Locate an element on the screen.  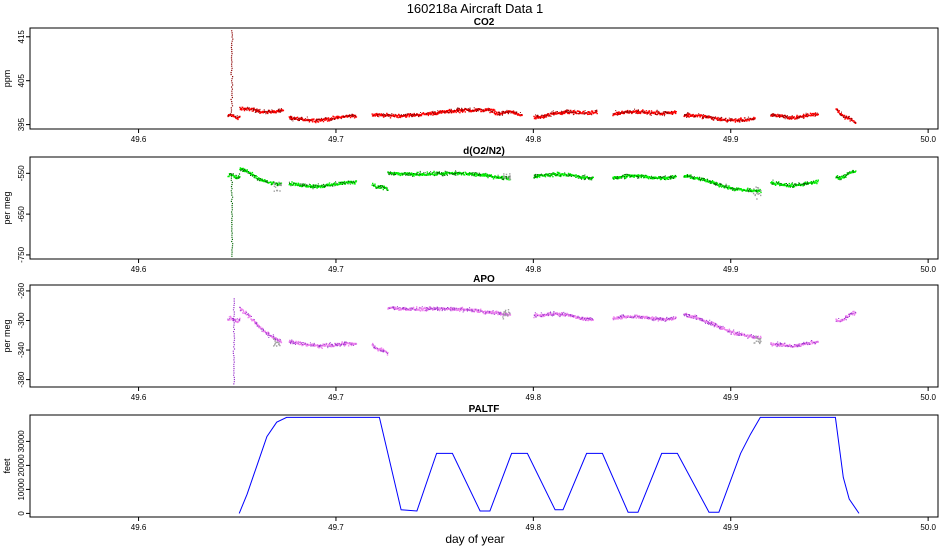
y-axis-label: feet is located at coordinates (7, 466).